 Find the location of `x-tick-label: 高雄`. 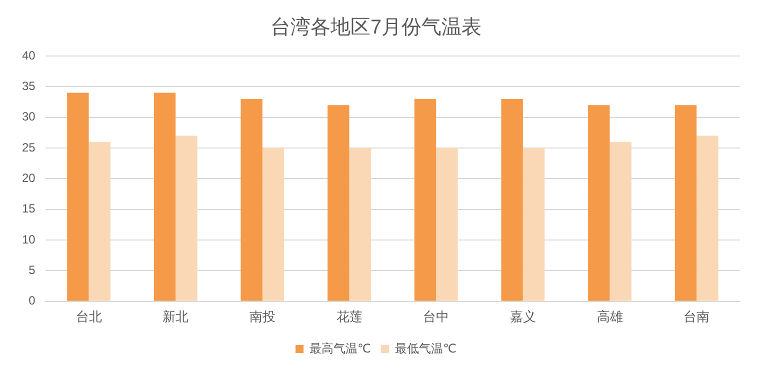

x-tick-label: 高雄 is located at coordinates (609, 316).